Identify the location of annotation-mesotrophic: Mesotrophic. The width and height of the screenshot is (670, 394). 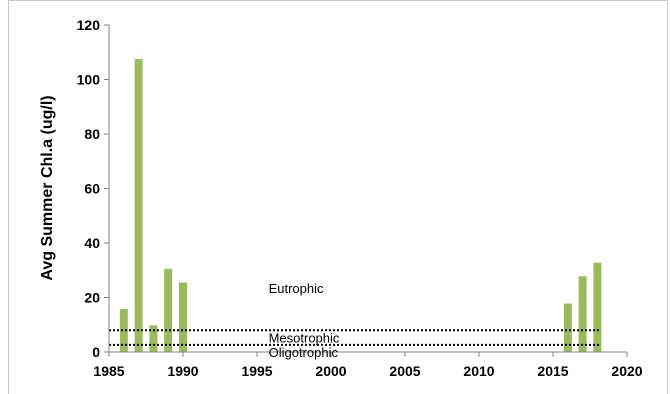
(304, 338).